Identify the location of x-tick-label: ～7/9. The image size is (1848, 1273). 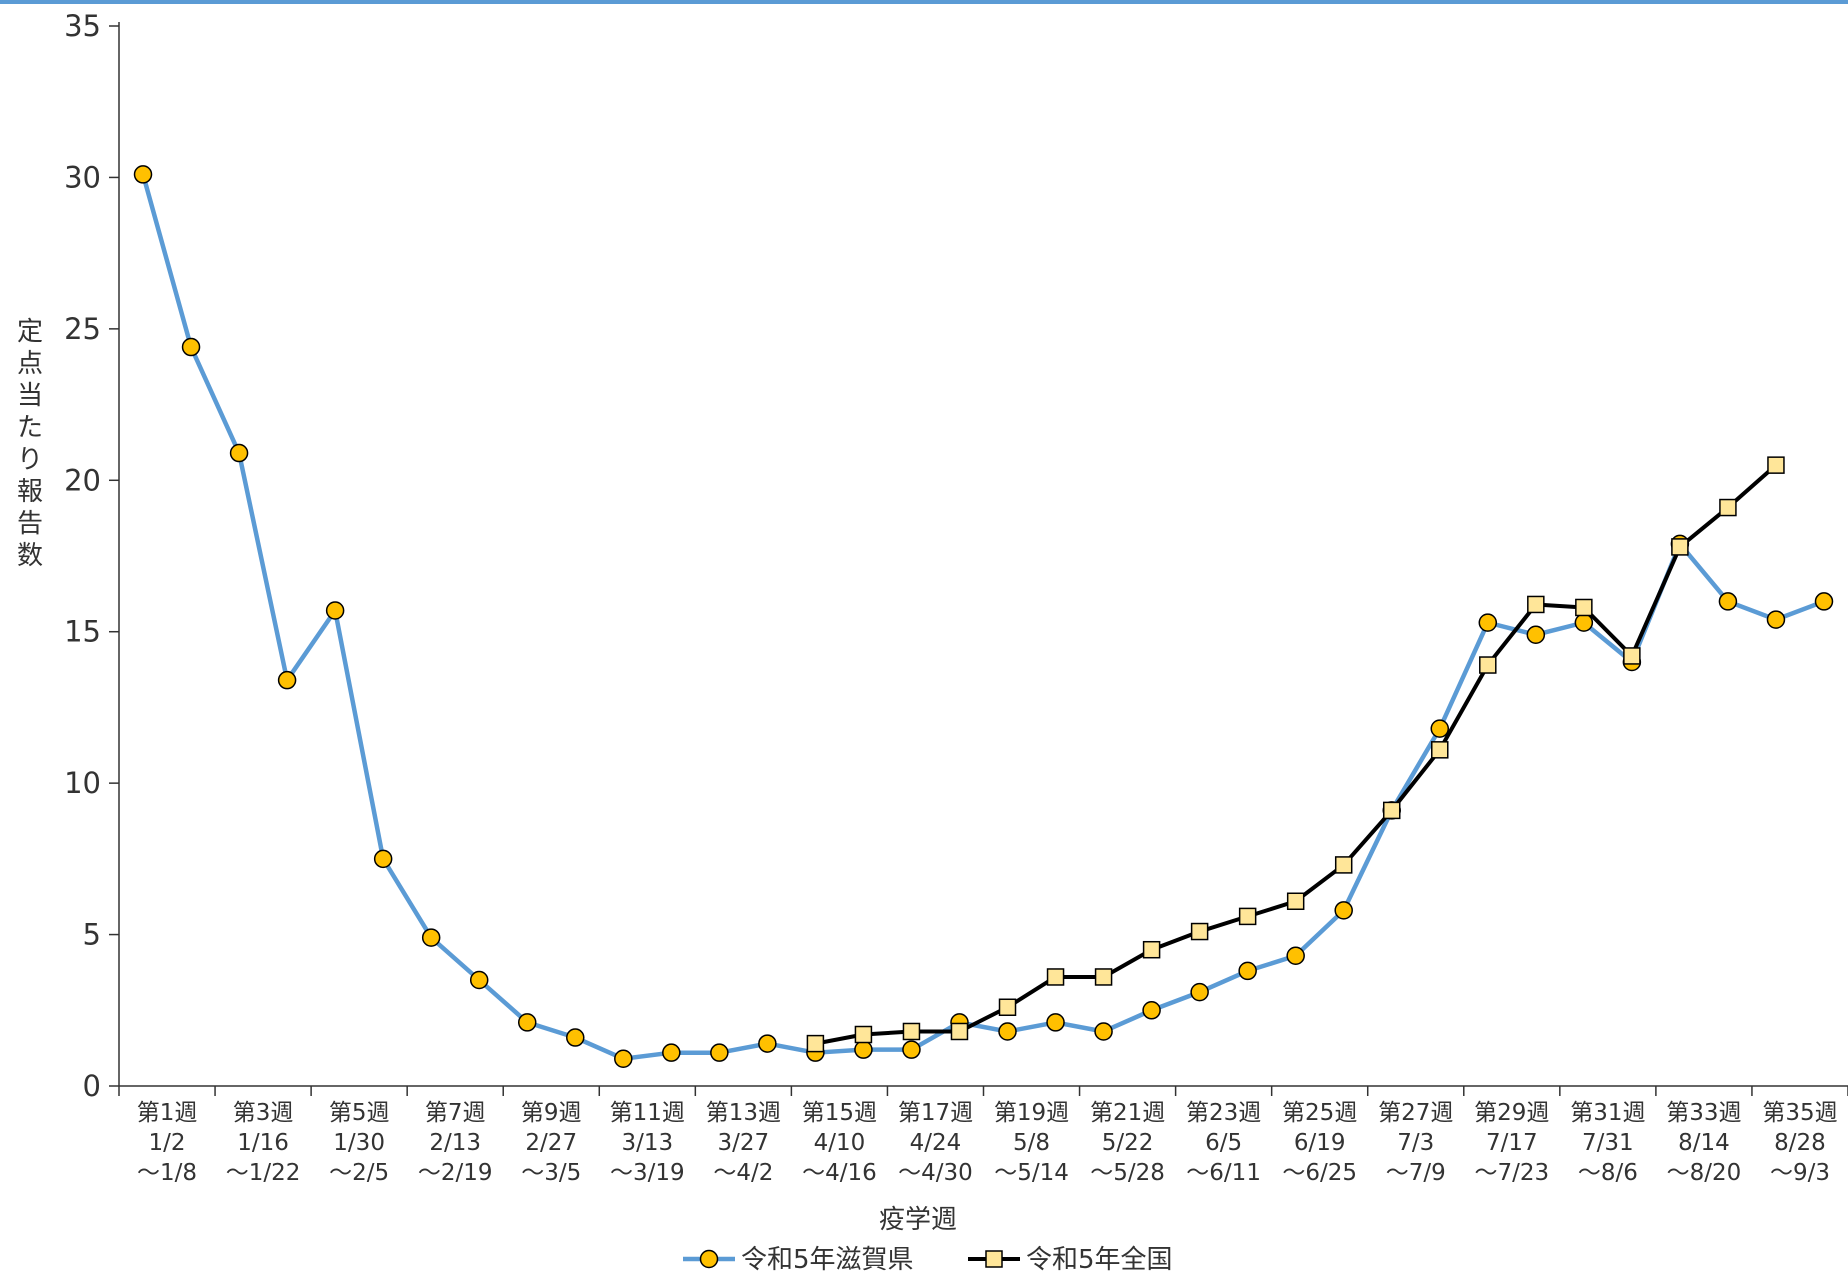
(1416, 1173).